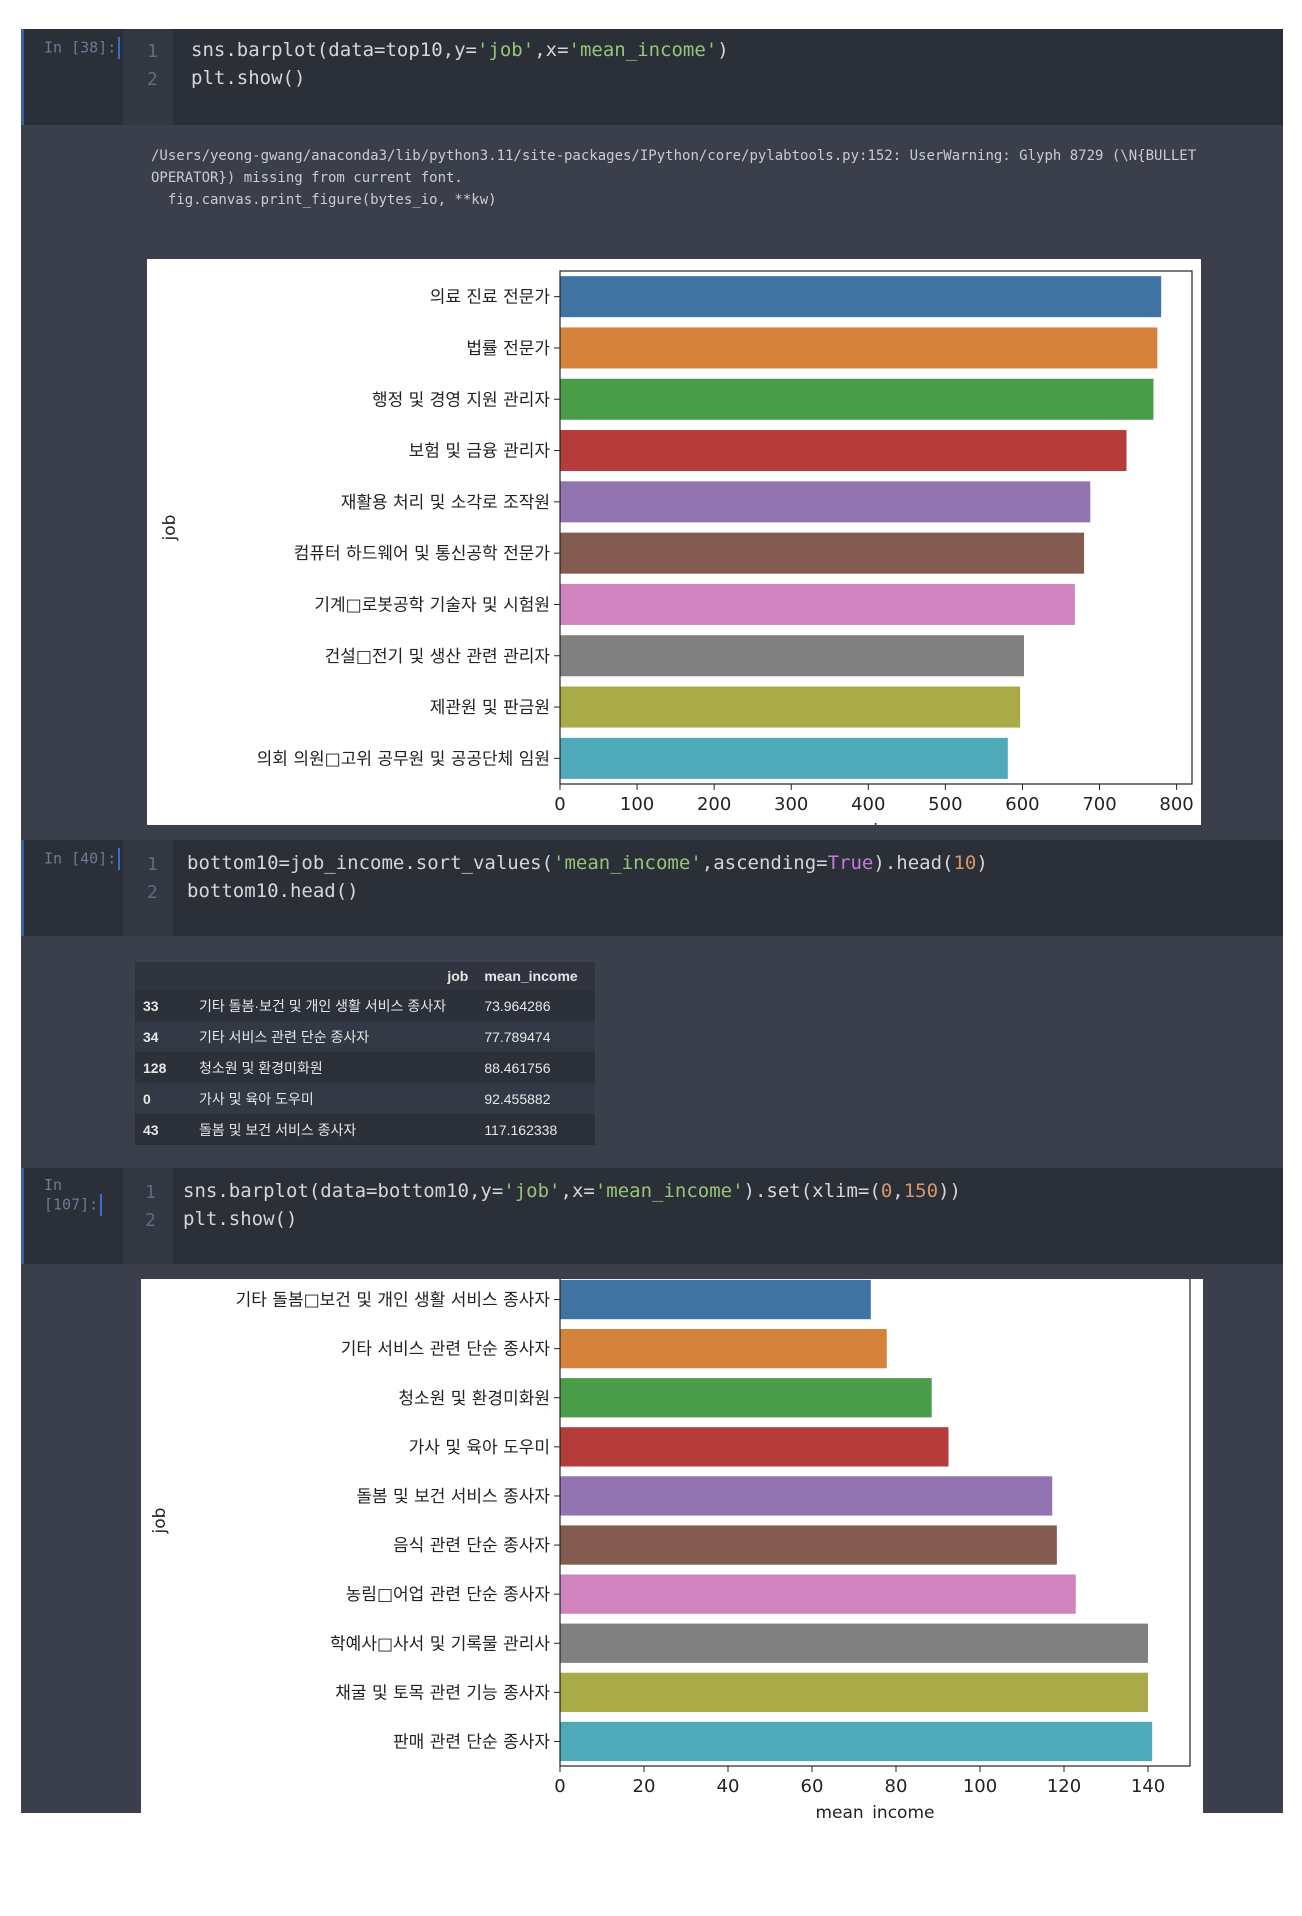 This screenshot has height=1916, width=1302. I want to click on cell-mean-income: 77.789474, so click(535, 1036).